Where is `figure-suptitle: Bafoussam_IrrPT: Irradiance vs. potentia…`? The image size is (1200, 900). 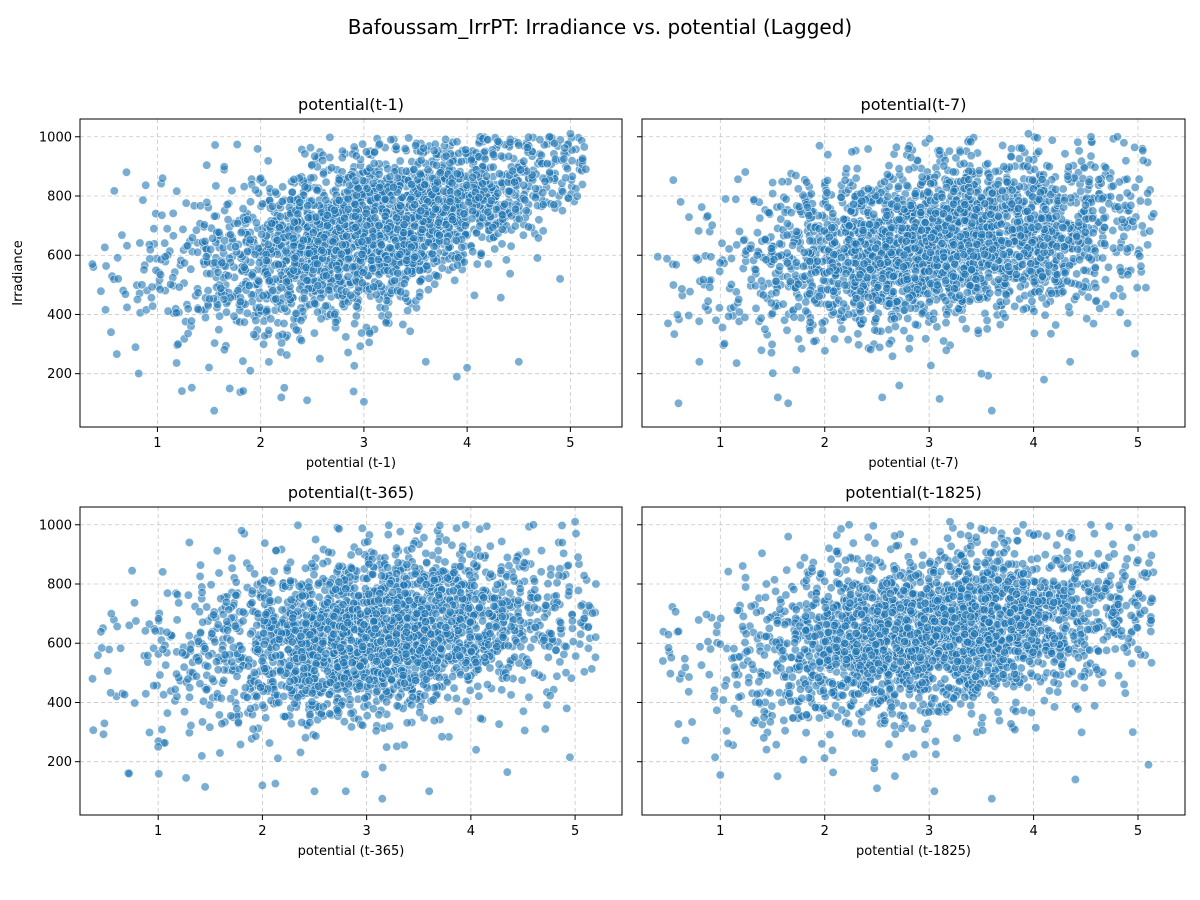 figure-suptitle: Bafoussam_IrrPT: Irradiance vs. potentia… is located at coordinates (600, 27).